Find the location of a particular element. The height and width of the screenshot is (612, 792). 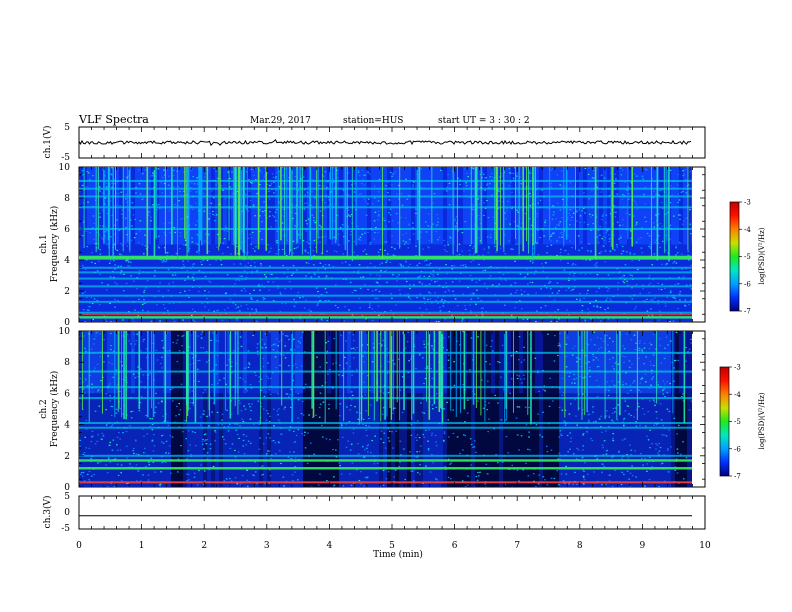

ch1-waveform-panel: 5 -5 ch.1(V) is located at coordinates (374, 143).